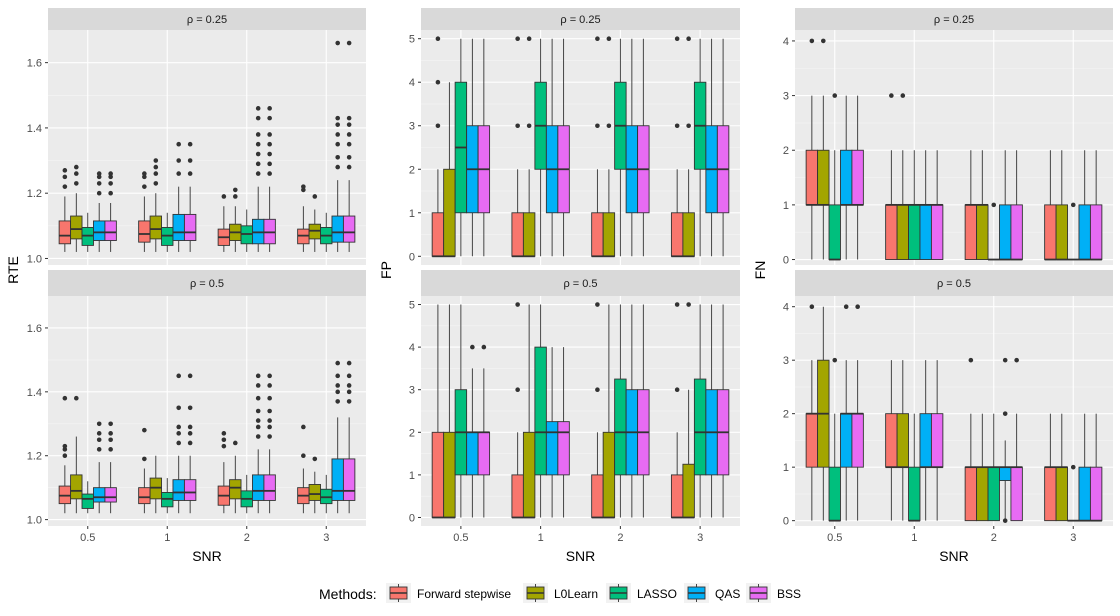  I want to click on y-tick-label: 4, so click(786, 308).